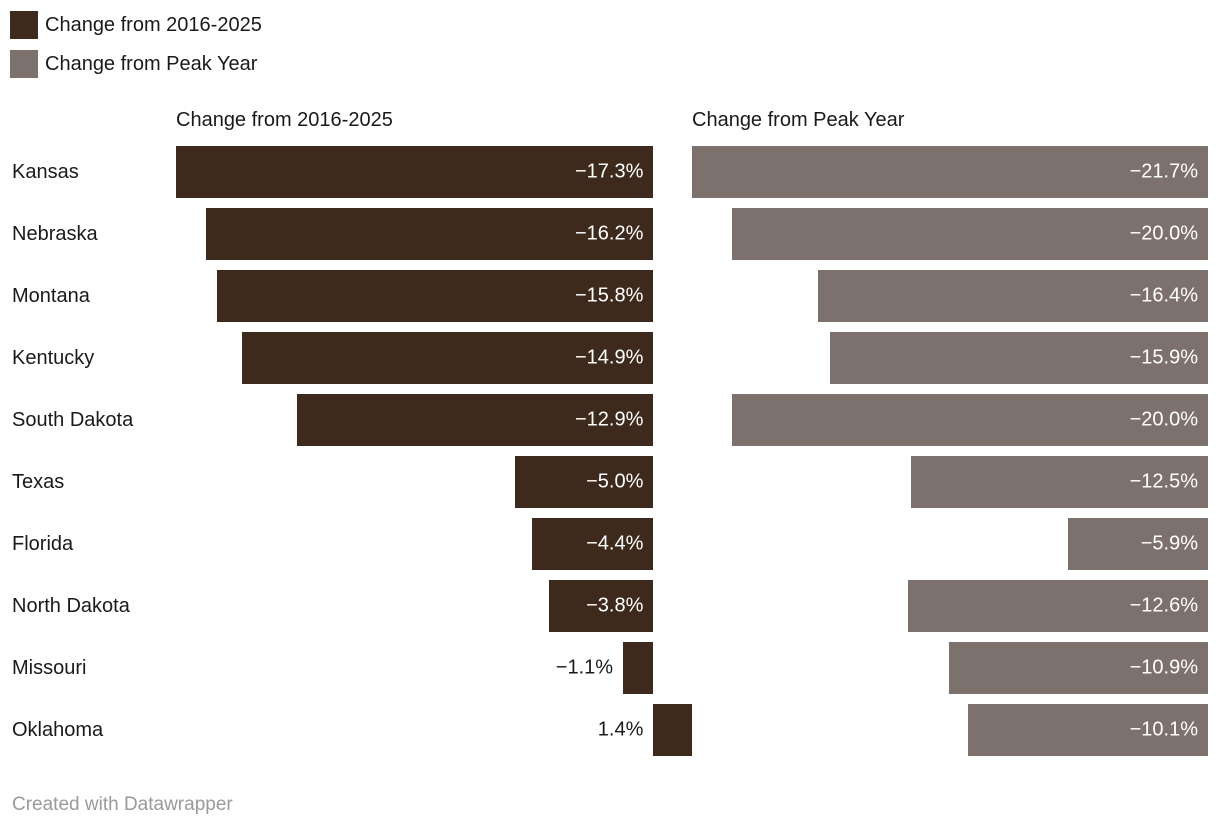 The width and height of the screenshot is (1220, 834). Describe the element at coordinates (122, 804) in the screenshot. I see `datawrapper-credit-link: Created with Datawrapper` at that location.